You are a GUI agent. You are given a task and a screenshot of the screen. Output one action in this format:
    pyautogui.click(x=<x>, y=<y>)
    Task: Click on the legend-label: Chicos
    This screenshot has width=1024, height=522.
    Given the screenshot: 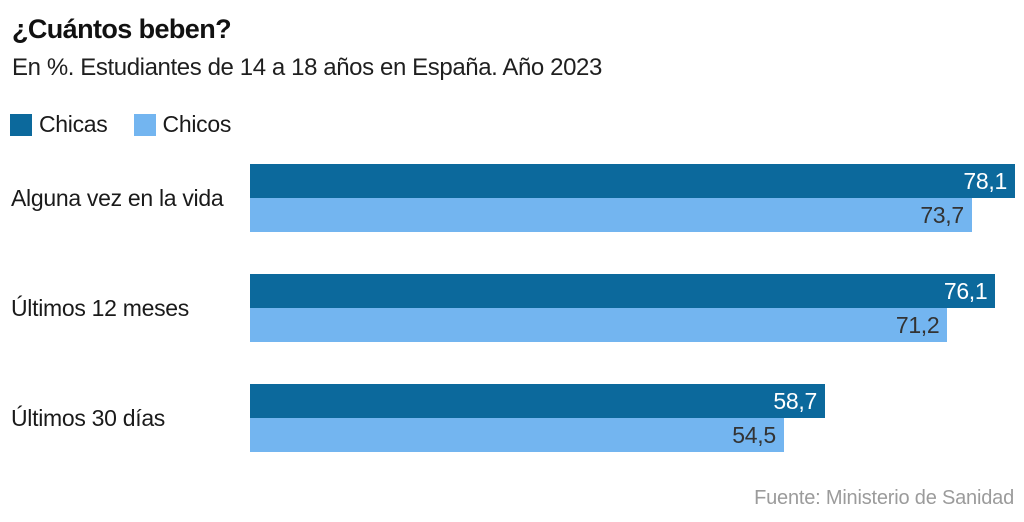 What is the action you would take?
    pyautogui.click(x=197, y=124)
    